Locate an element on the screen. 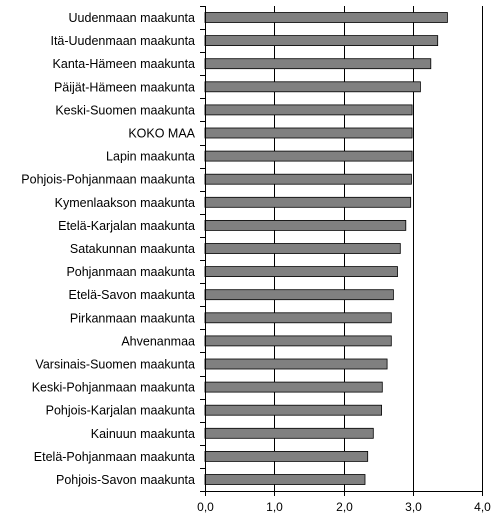 The width and height of the screenshot is (497, 528). x-tick-label: 4,0 is located at coordinates (482, 507).